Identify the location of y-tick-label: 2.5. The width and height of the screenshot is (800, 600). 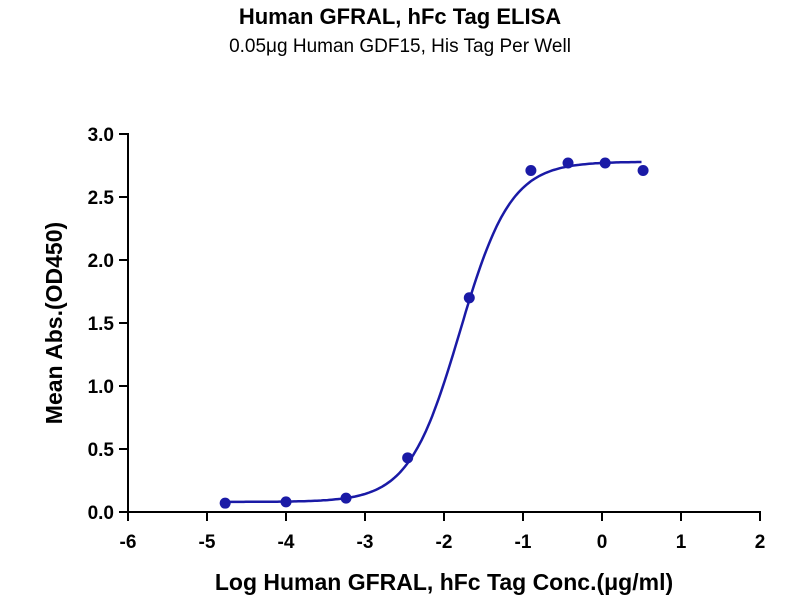
(101, 198).